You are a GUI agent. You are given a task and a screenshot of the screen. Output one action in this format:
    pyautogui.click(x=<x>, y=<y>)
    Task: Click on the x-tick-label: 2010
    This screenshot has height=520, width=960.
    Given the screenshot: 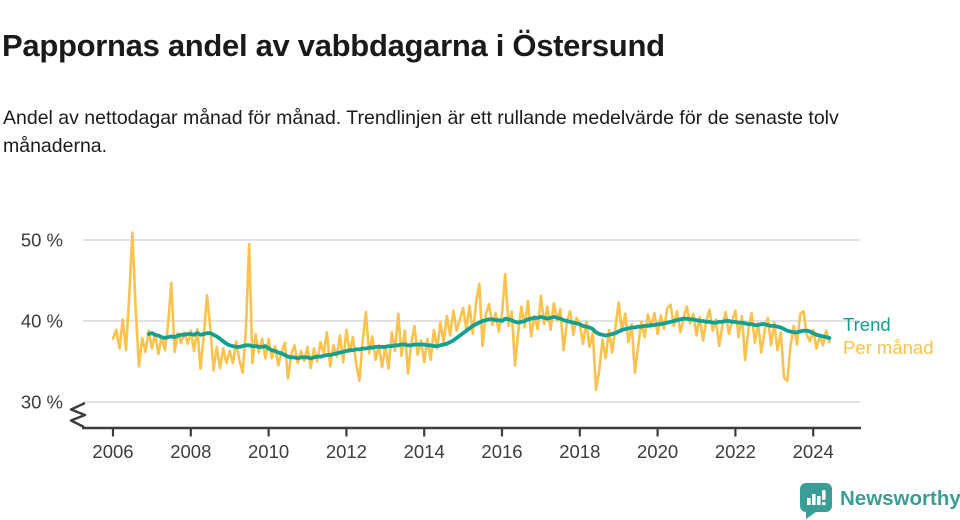 What is the action you would take?
    pyautogui.click(x=268, y=451)
    